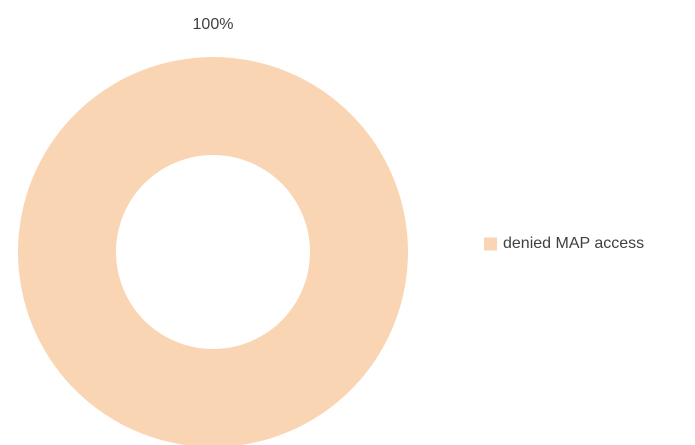 The image size is (695, 445). What do you see at coordinates (213, 24) in the screenshot?
I see `data-label: 100%` at bounding box center [213, 24].